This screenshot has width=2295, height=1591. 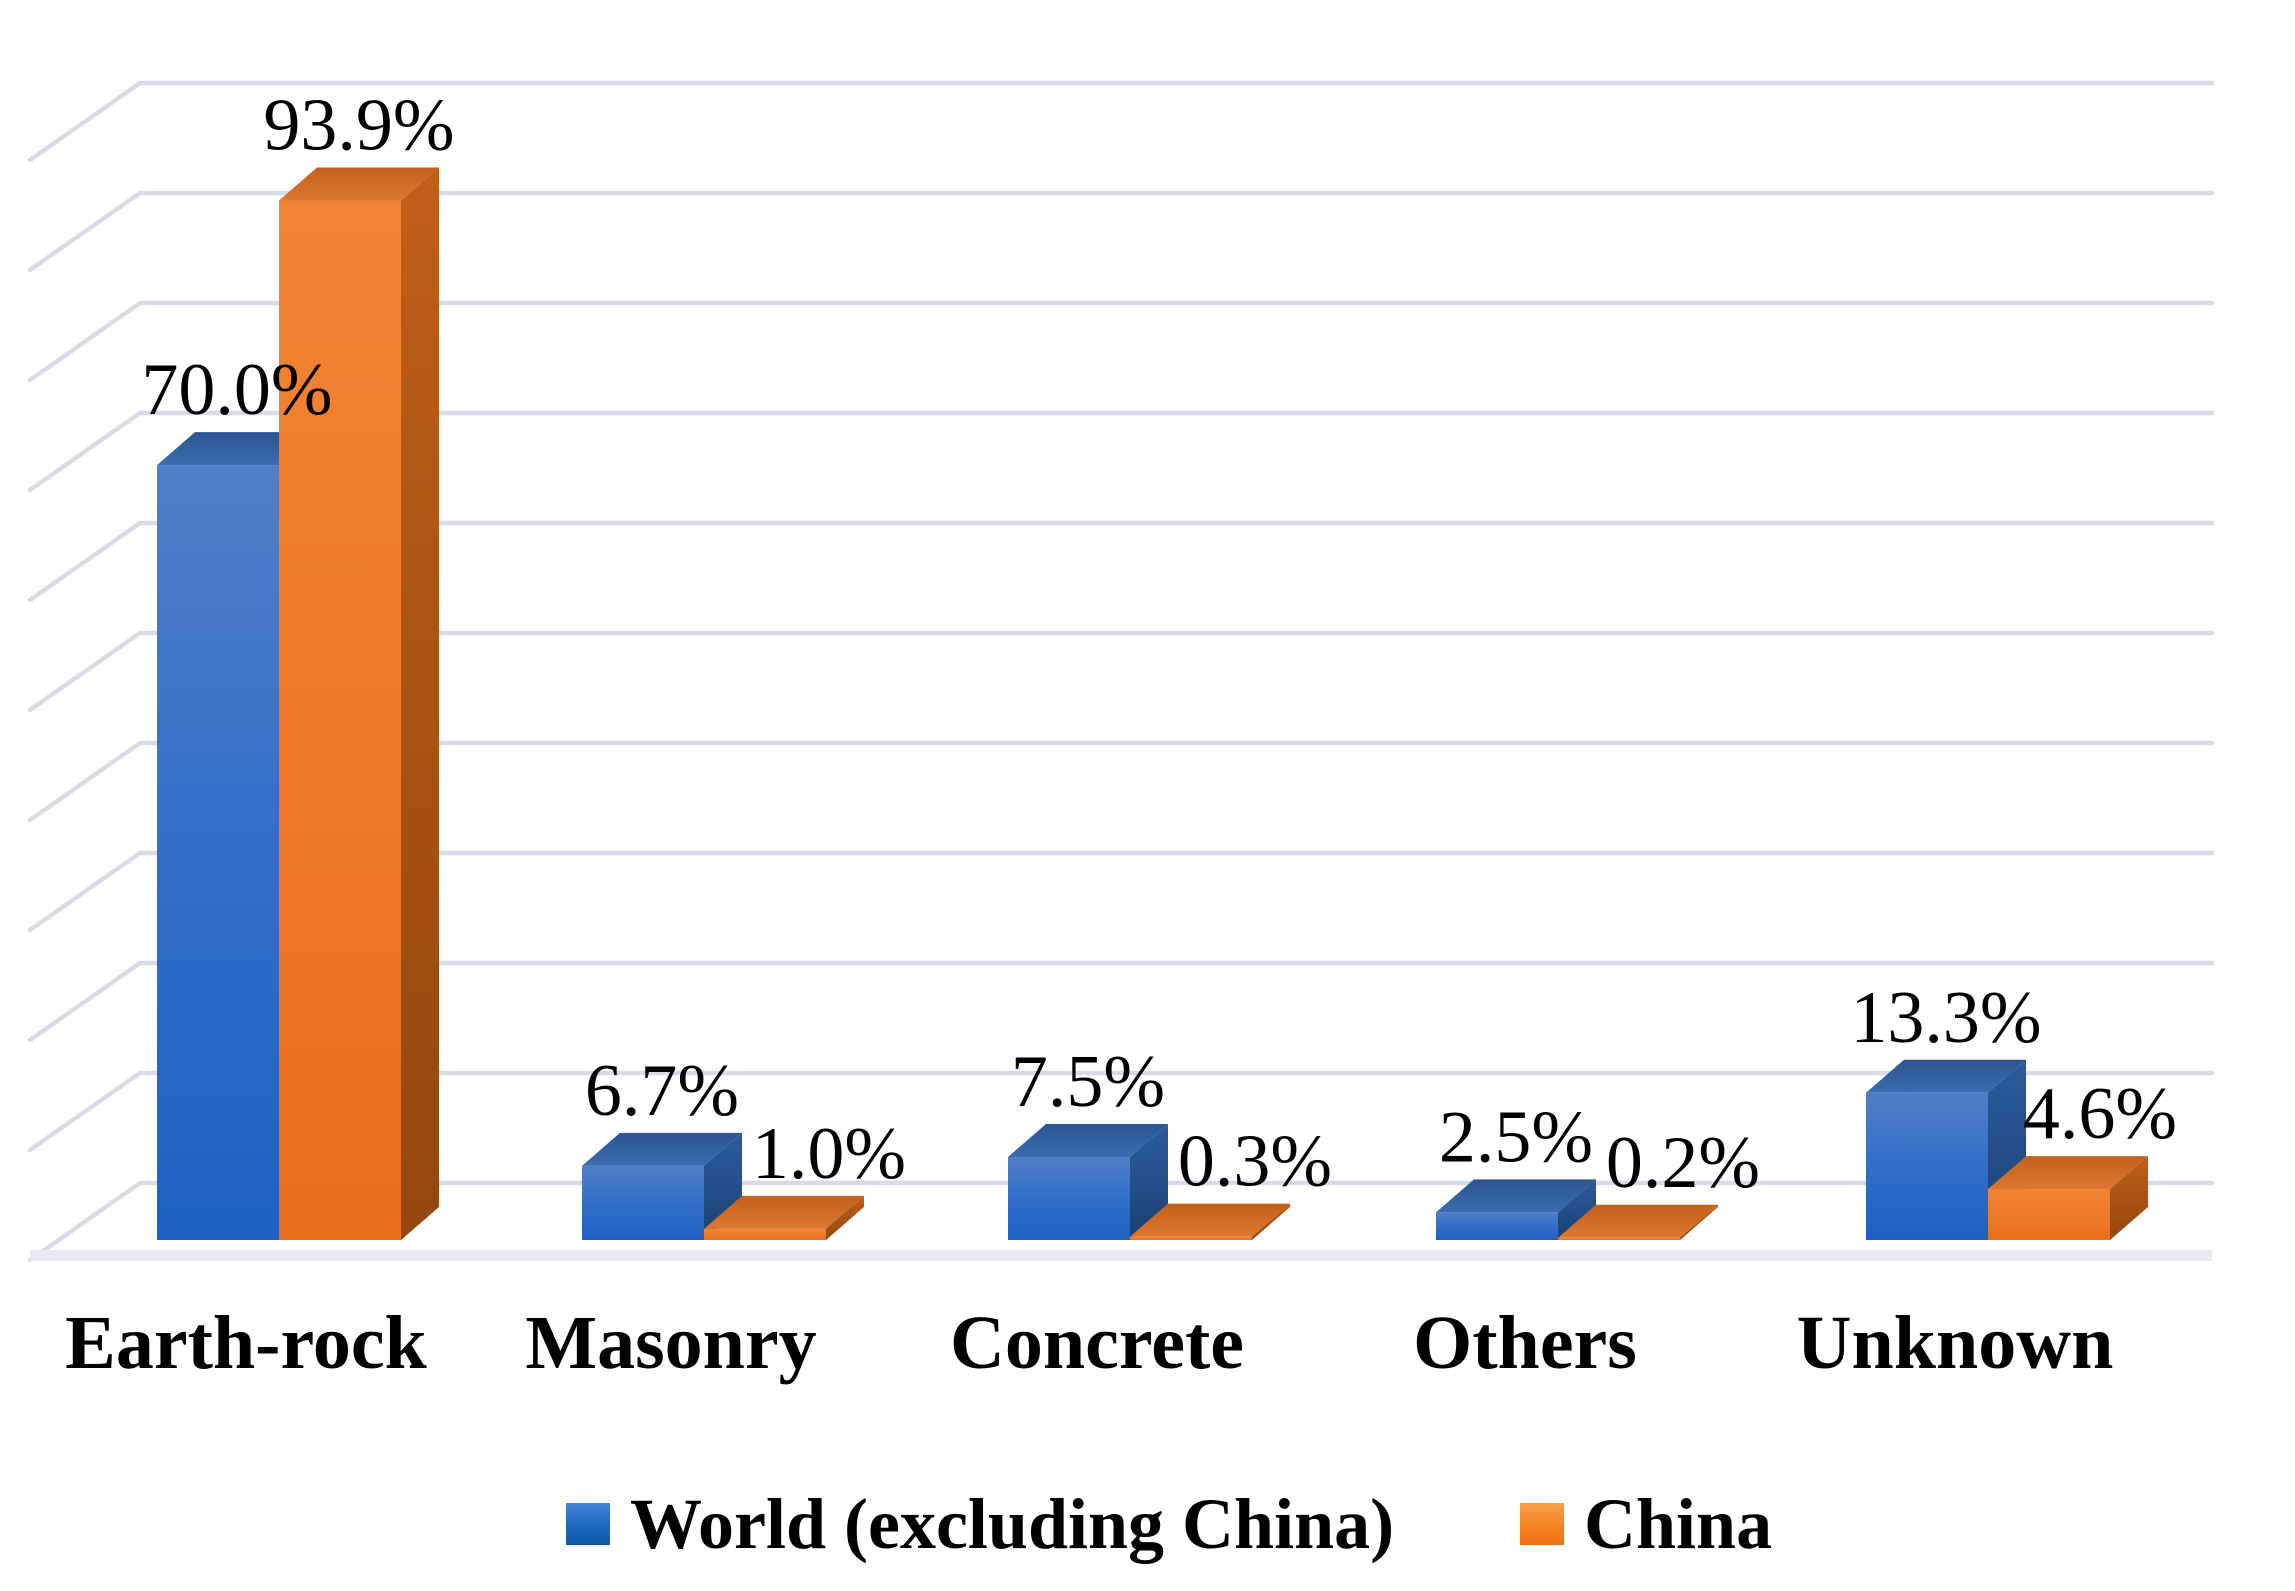 I want to click on category-label-masonry: Masonry, so click(x=670, y=1343).